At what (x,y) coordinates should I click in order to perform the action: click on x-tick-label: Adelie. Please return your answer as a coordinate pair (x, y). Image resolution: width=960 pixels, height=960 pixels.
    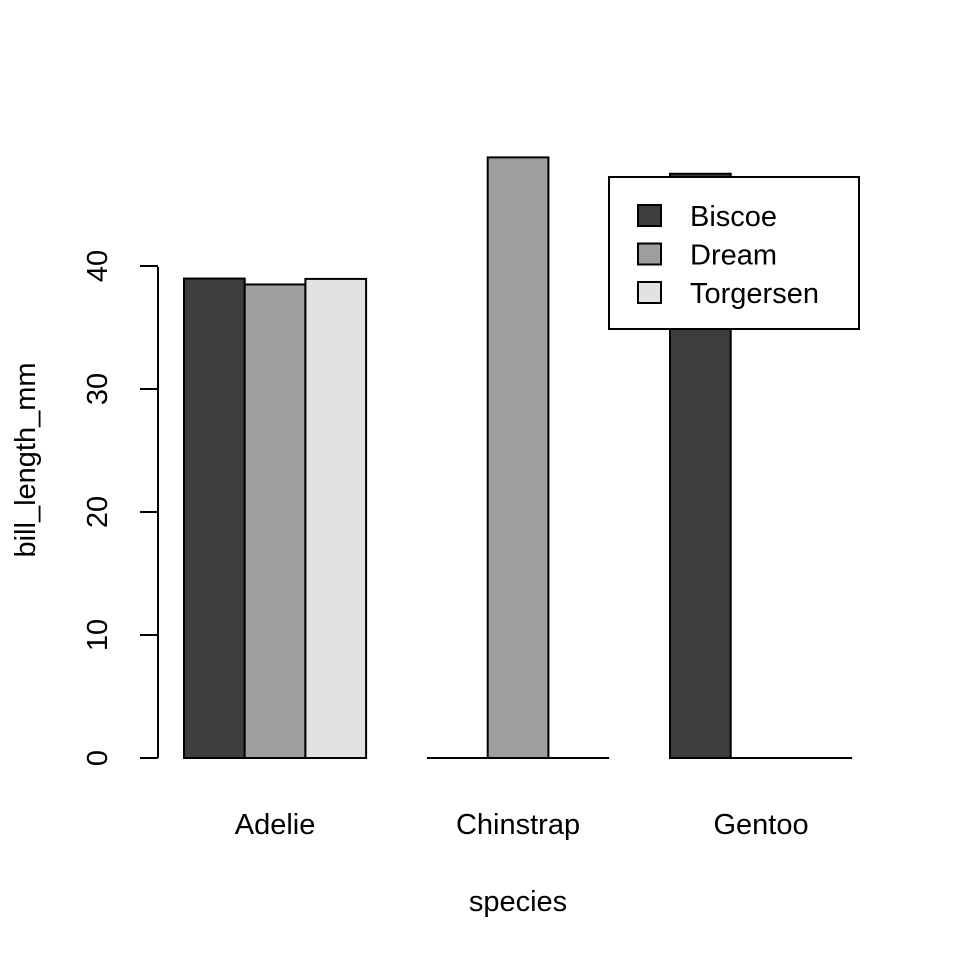
    Looking at the image, I should click on (275, 825).